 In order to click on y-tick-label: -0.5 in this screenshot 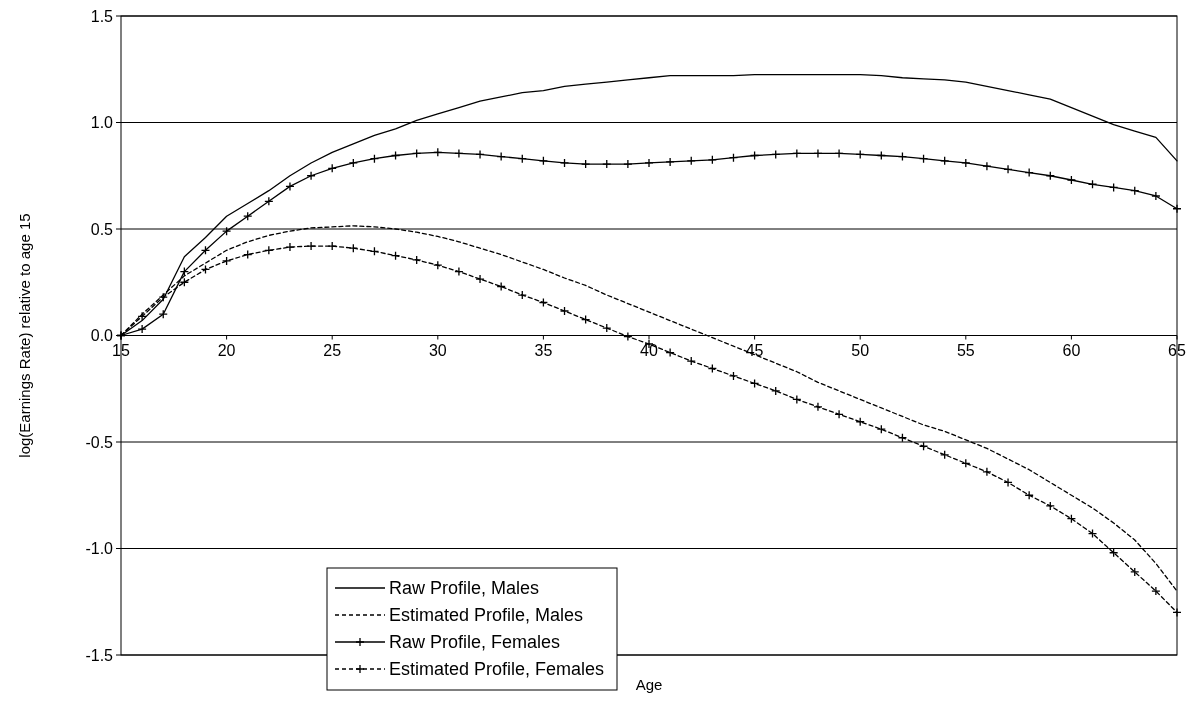, I will do `click(99, 442)`.